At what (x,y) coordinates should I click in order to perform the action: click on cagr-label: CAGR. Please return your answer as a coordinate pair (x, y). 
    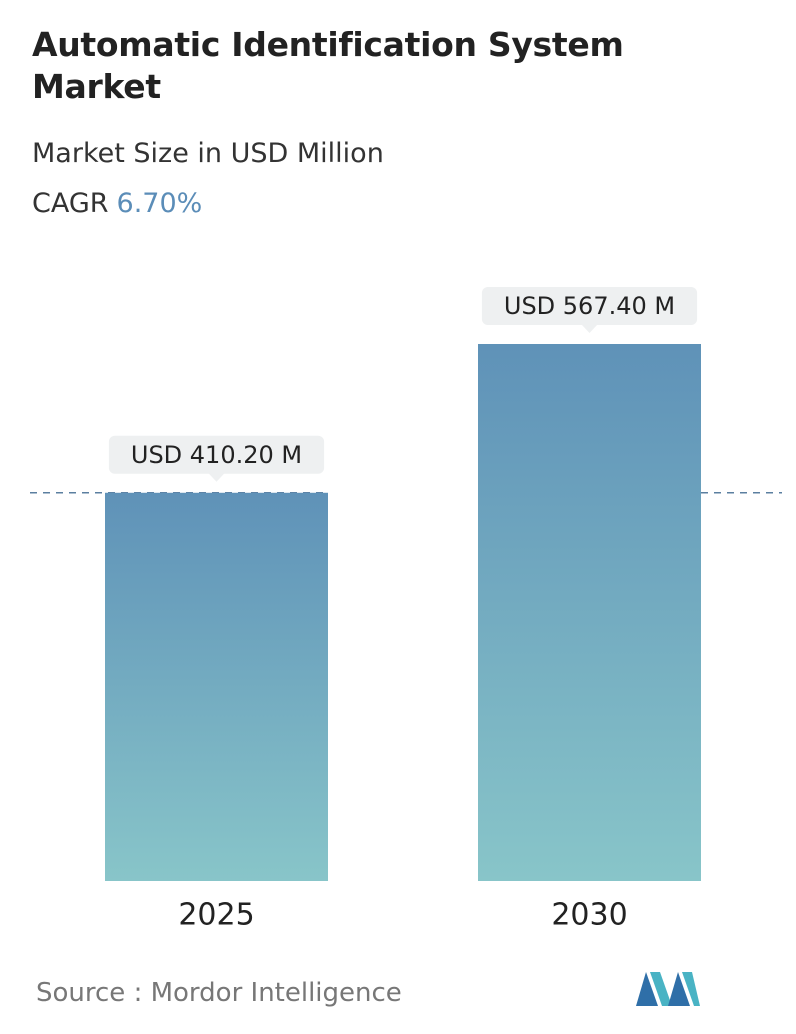
    Looking at the image, I should click on (70, 203).